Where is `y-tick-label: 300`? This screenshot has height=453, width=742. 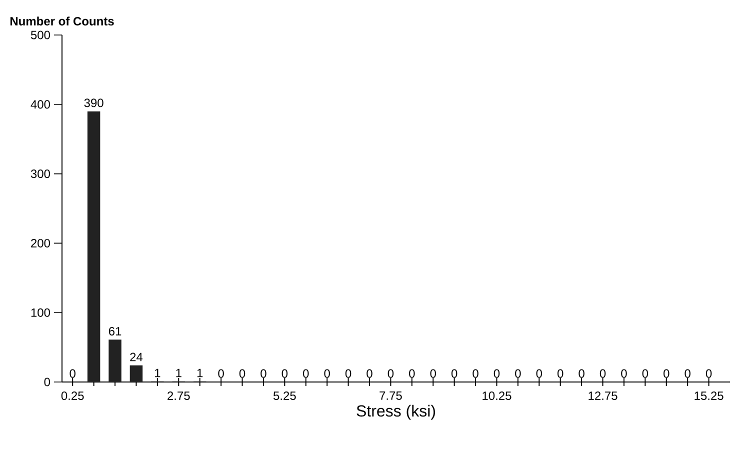 y-tick-label: 300 is located at coordinates (40, 174).